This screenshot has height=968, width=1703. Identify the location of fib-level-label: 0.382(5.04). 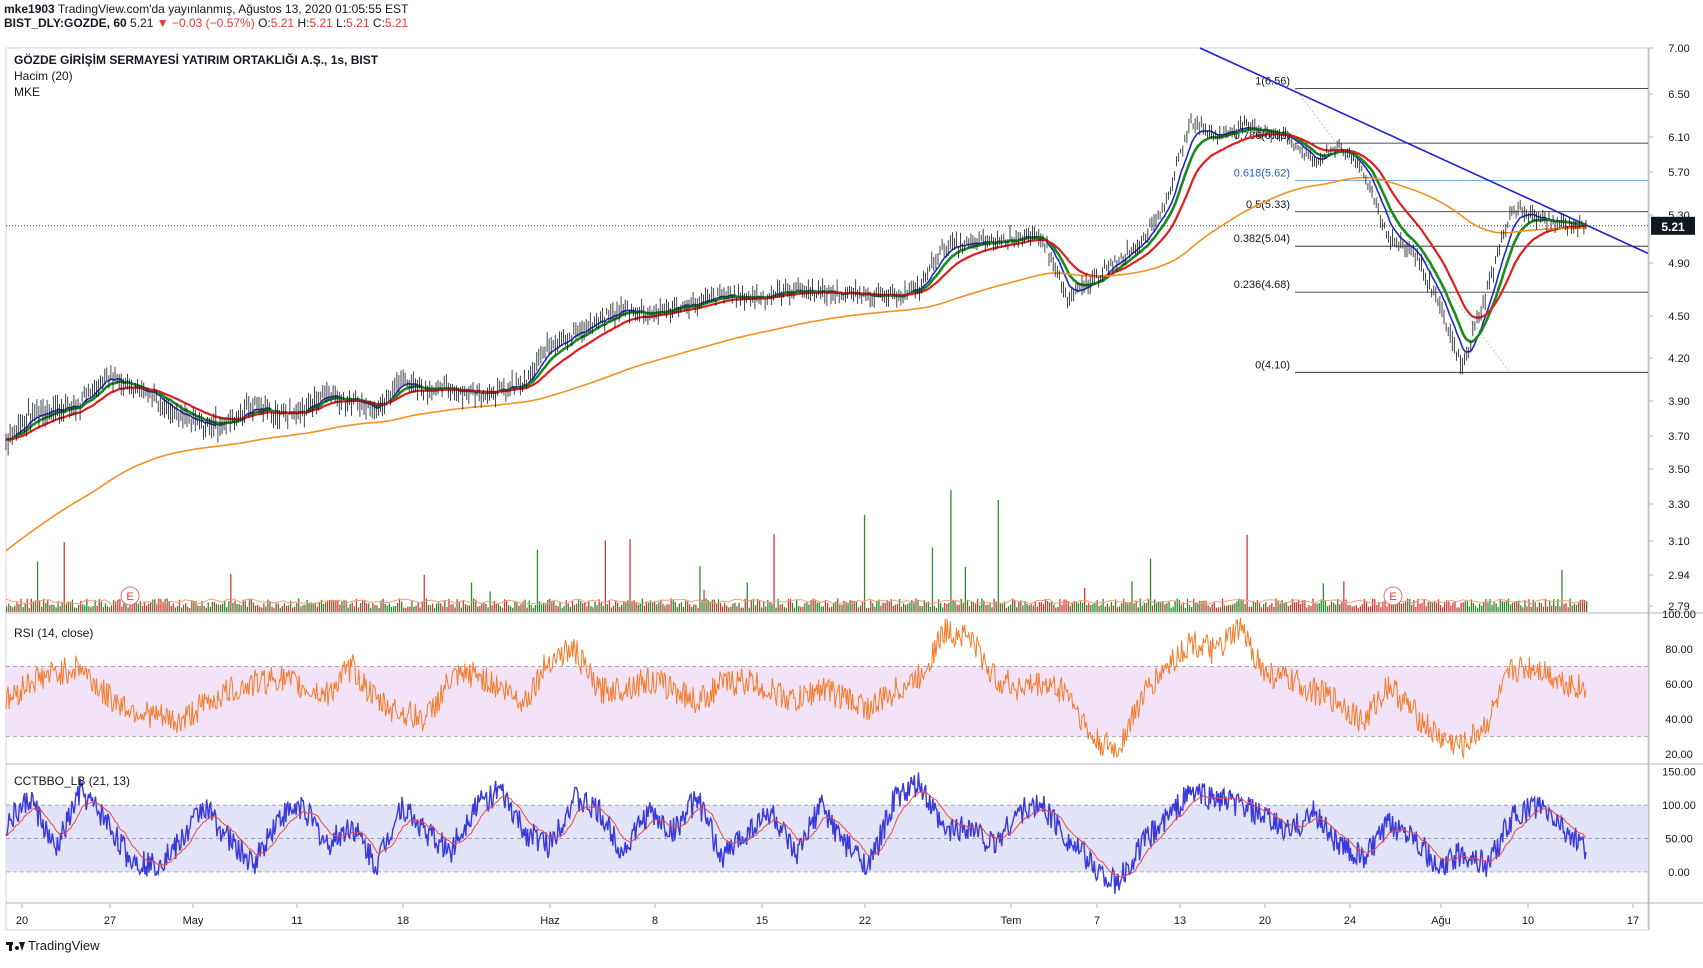
(1262, 239).